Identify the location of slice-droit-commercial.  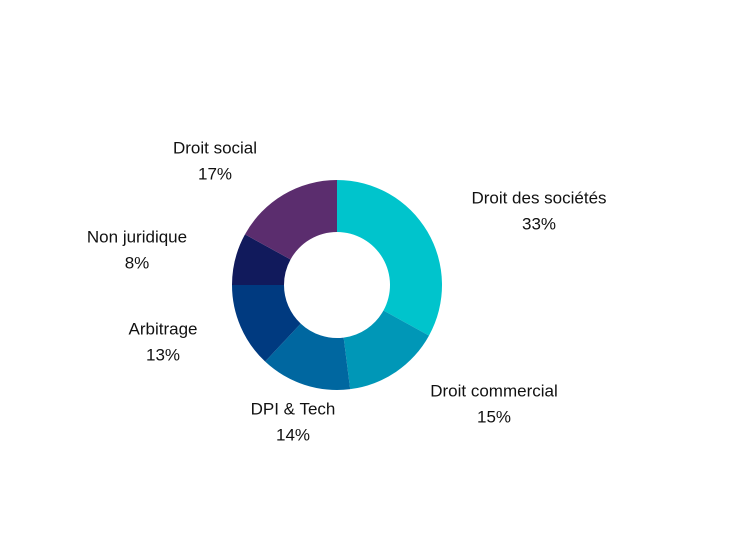
(386, 350).